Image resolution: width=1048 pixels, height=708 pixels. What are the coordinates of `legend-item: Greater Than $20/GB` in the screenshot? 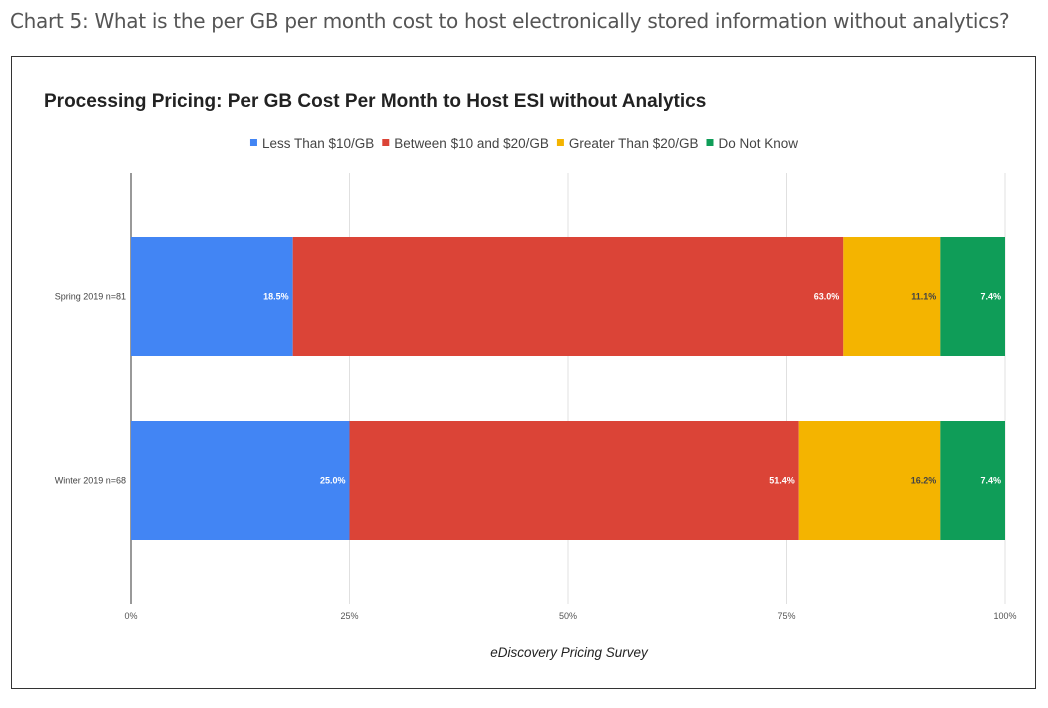 It's located at (627, 143).